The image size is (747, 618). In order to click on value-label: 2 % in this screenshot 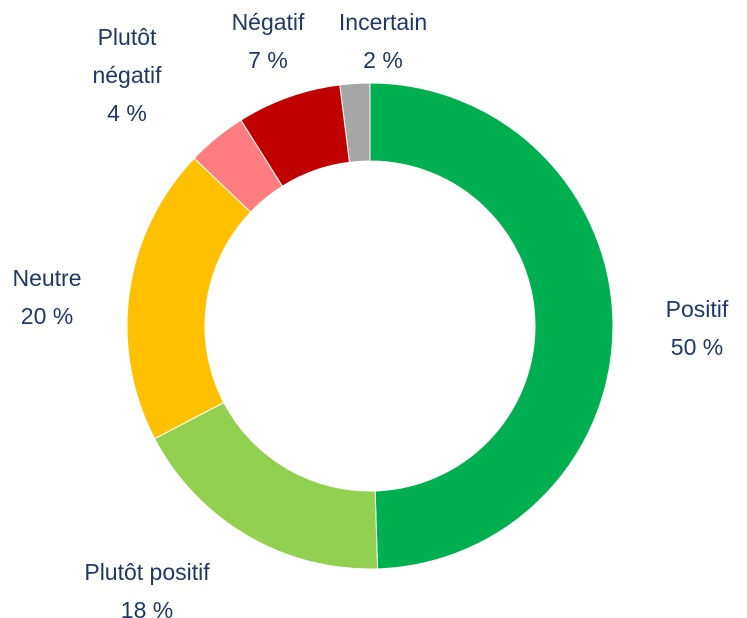, I will do `click(383, 60)`.